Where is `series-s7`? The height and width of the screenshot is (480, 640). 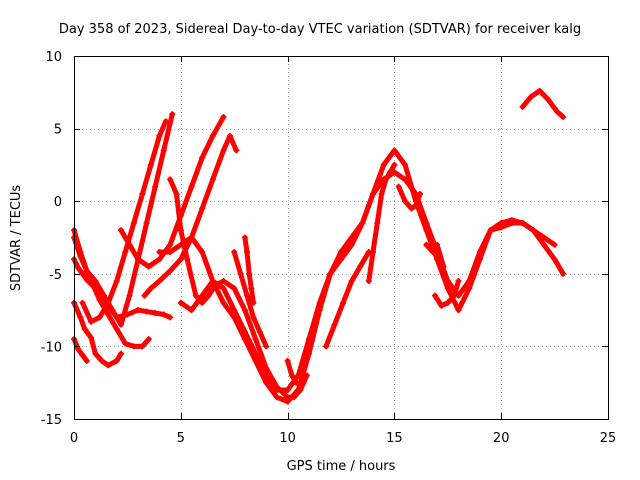
series-s7 is located at coordinates (172, 191).